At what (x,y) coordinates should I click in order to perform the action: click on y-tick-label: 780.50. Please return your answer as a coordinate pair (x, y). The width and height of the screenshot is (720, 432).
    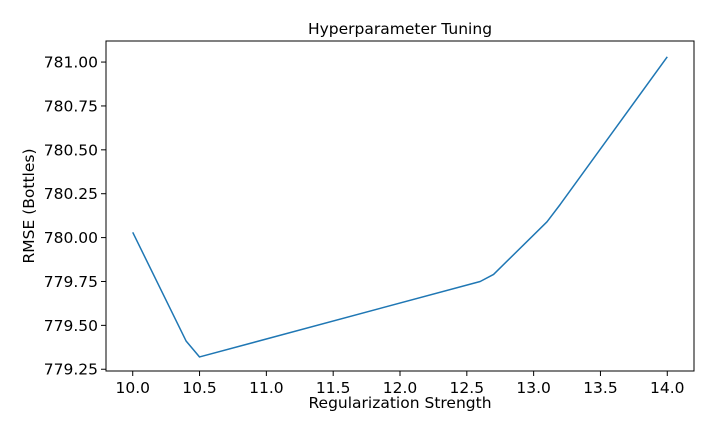
    Looking at the image, I should click on (71, 150).